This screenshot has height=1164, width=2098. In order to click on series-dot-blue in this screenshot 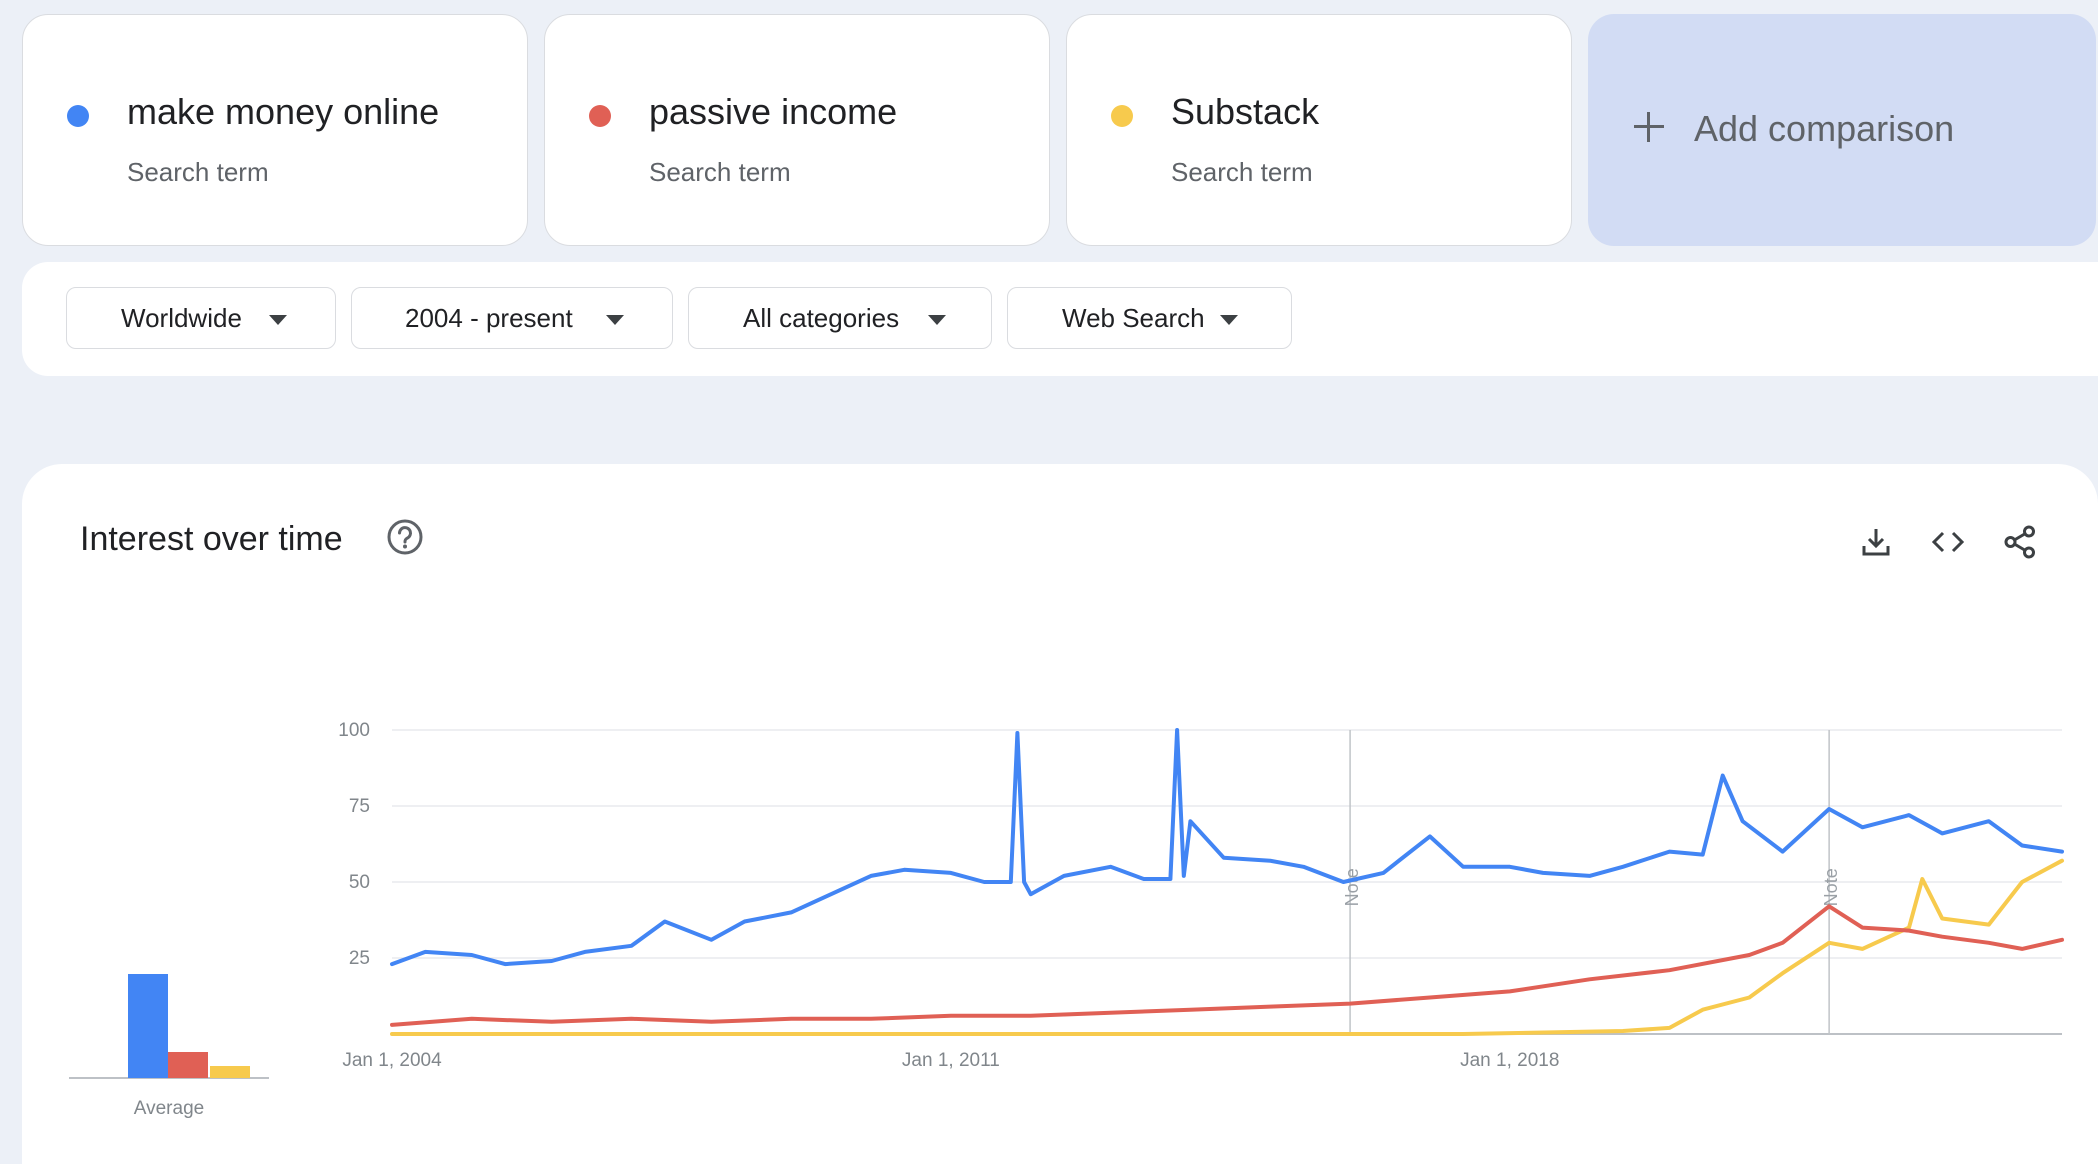, I will do `click(78, 116)`.